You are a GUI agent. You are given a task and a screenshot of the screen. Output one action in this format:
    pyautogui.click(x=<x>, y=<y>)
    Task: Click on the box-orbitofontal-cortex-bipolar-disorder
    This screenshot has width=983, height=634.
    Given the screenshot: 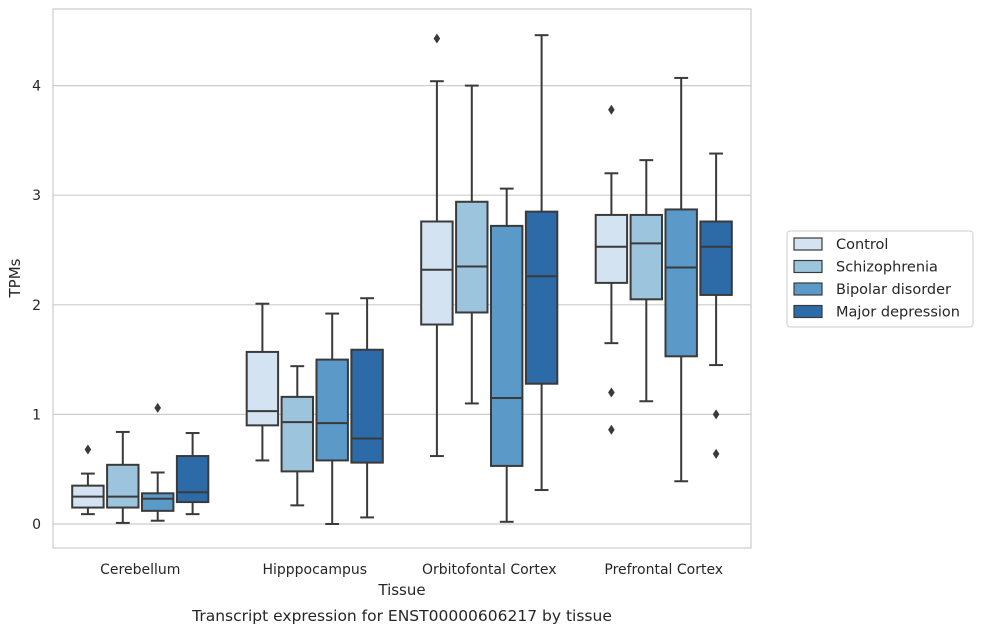 What is the action you would take?
    pyautogui.click(x=506, y=355)
    